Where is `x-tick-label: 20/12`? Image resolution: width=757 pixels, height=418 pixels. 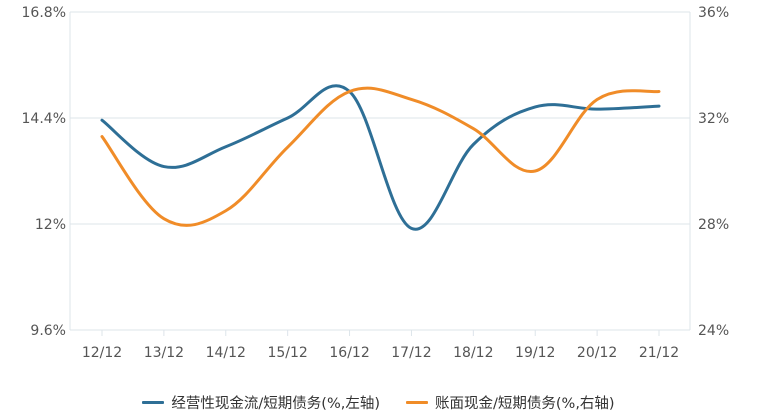
x-tick-label: 20/12 is located at coordinates (597, 353).